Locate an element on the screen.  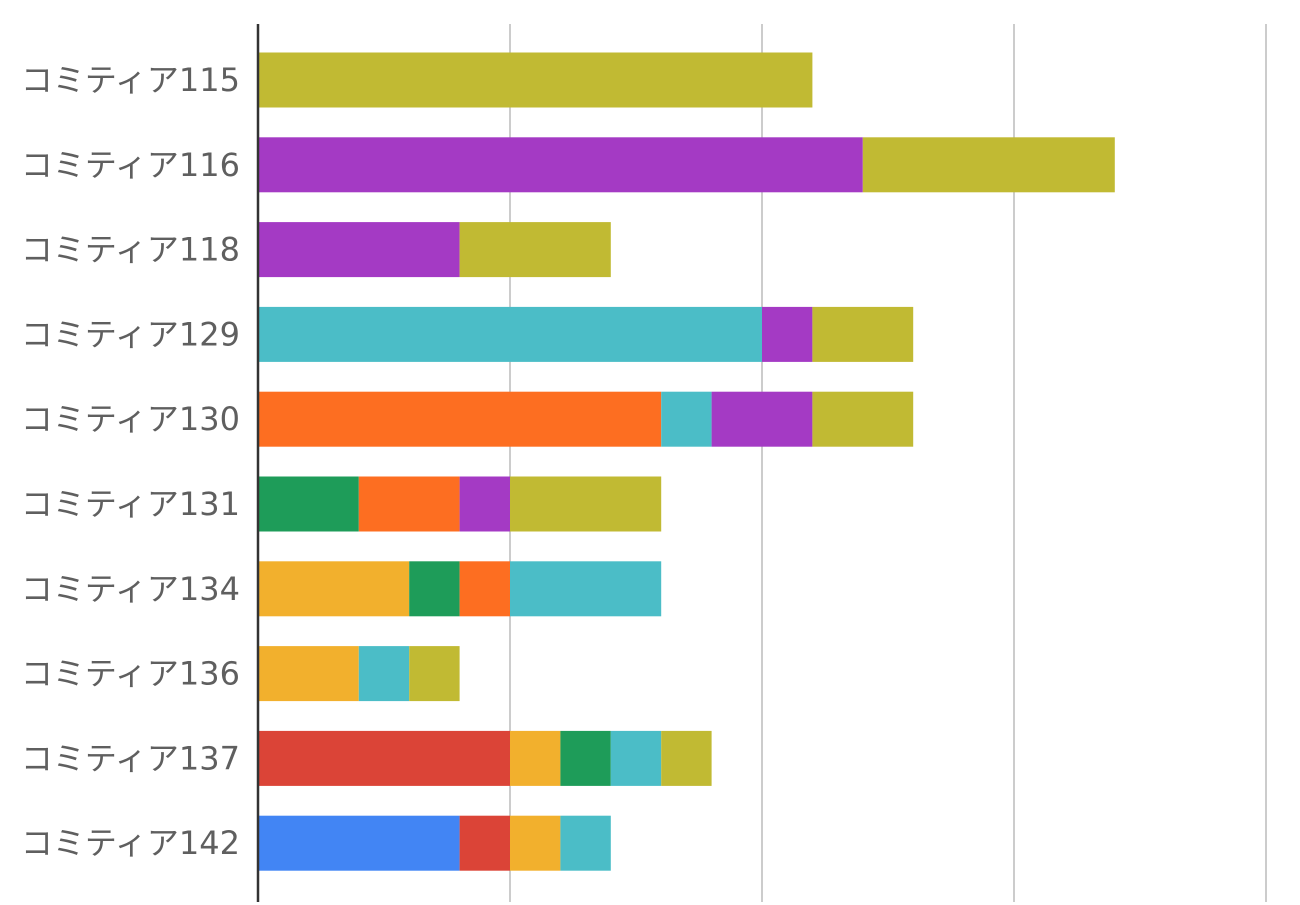
category-label: コミティア134 is located at coordinates (130, 589).